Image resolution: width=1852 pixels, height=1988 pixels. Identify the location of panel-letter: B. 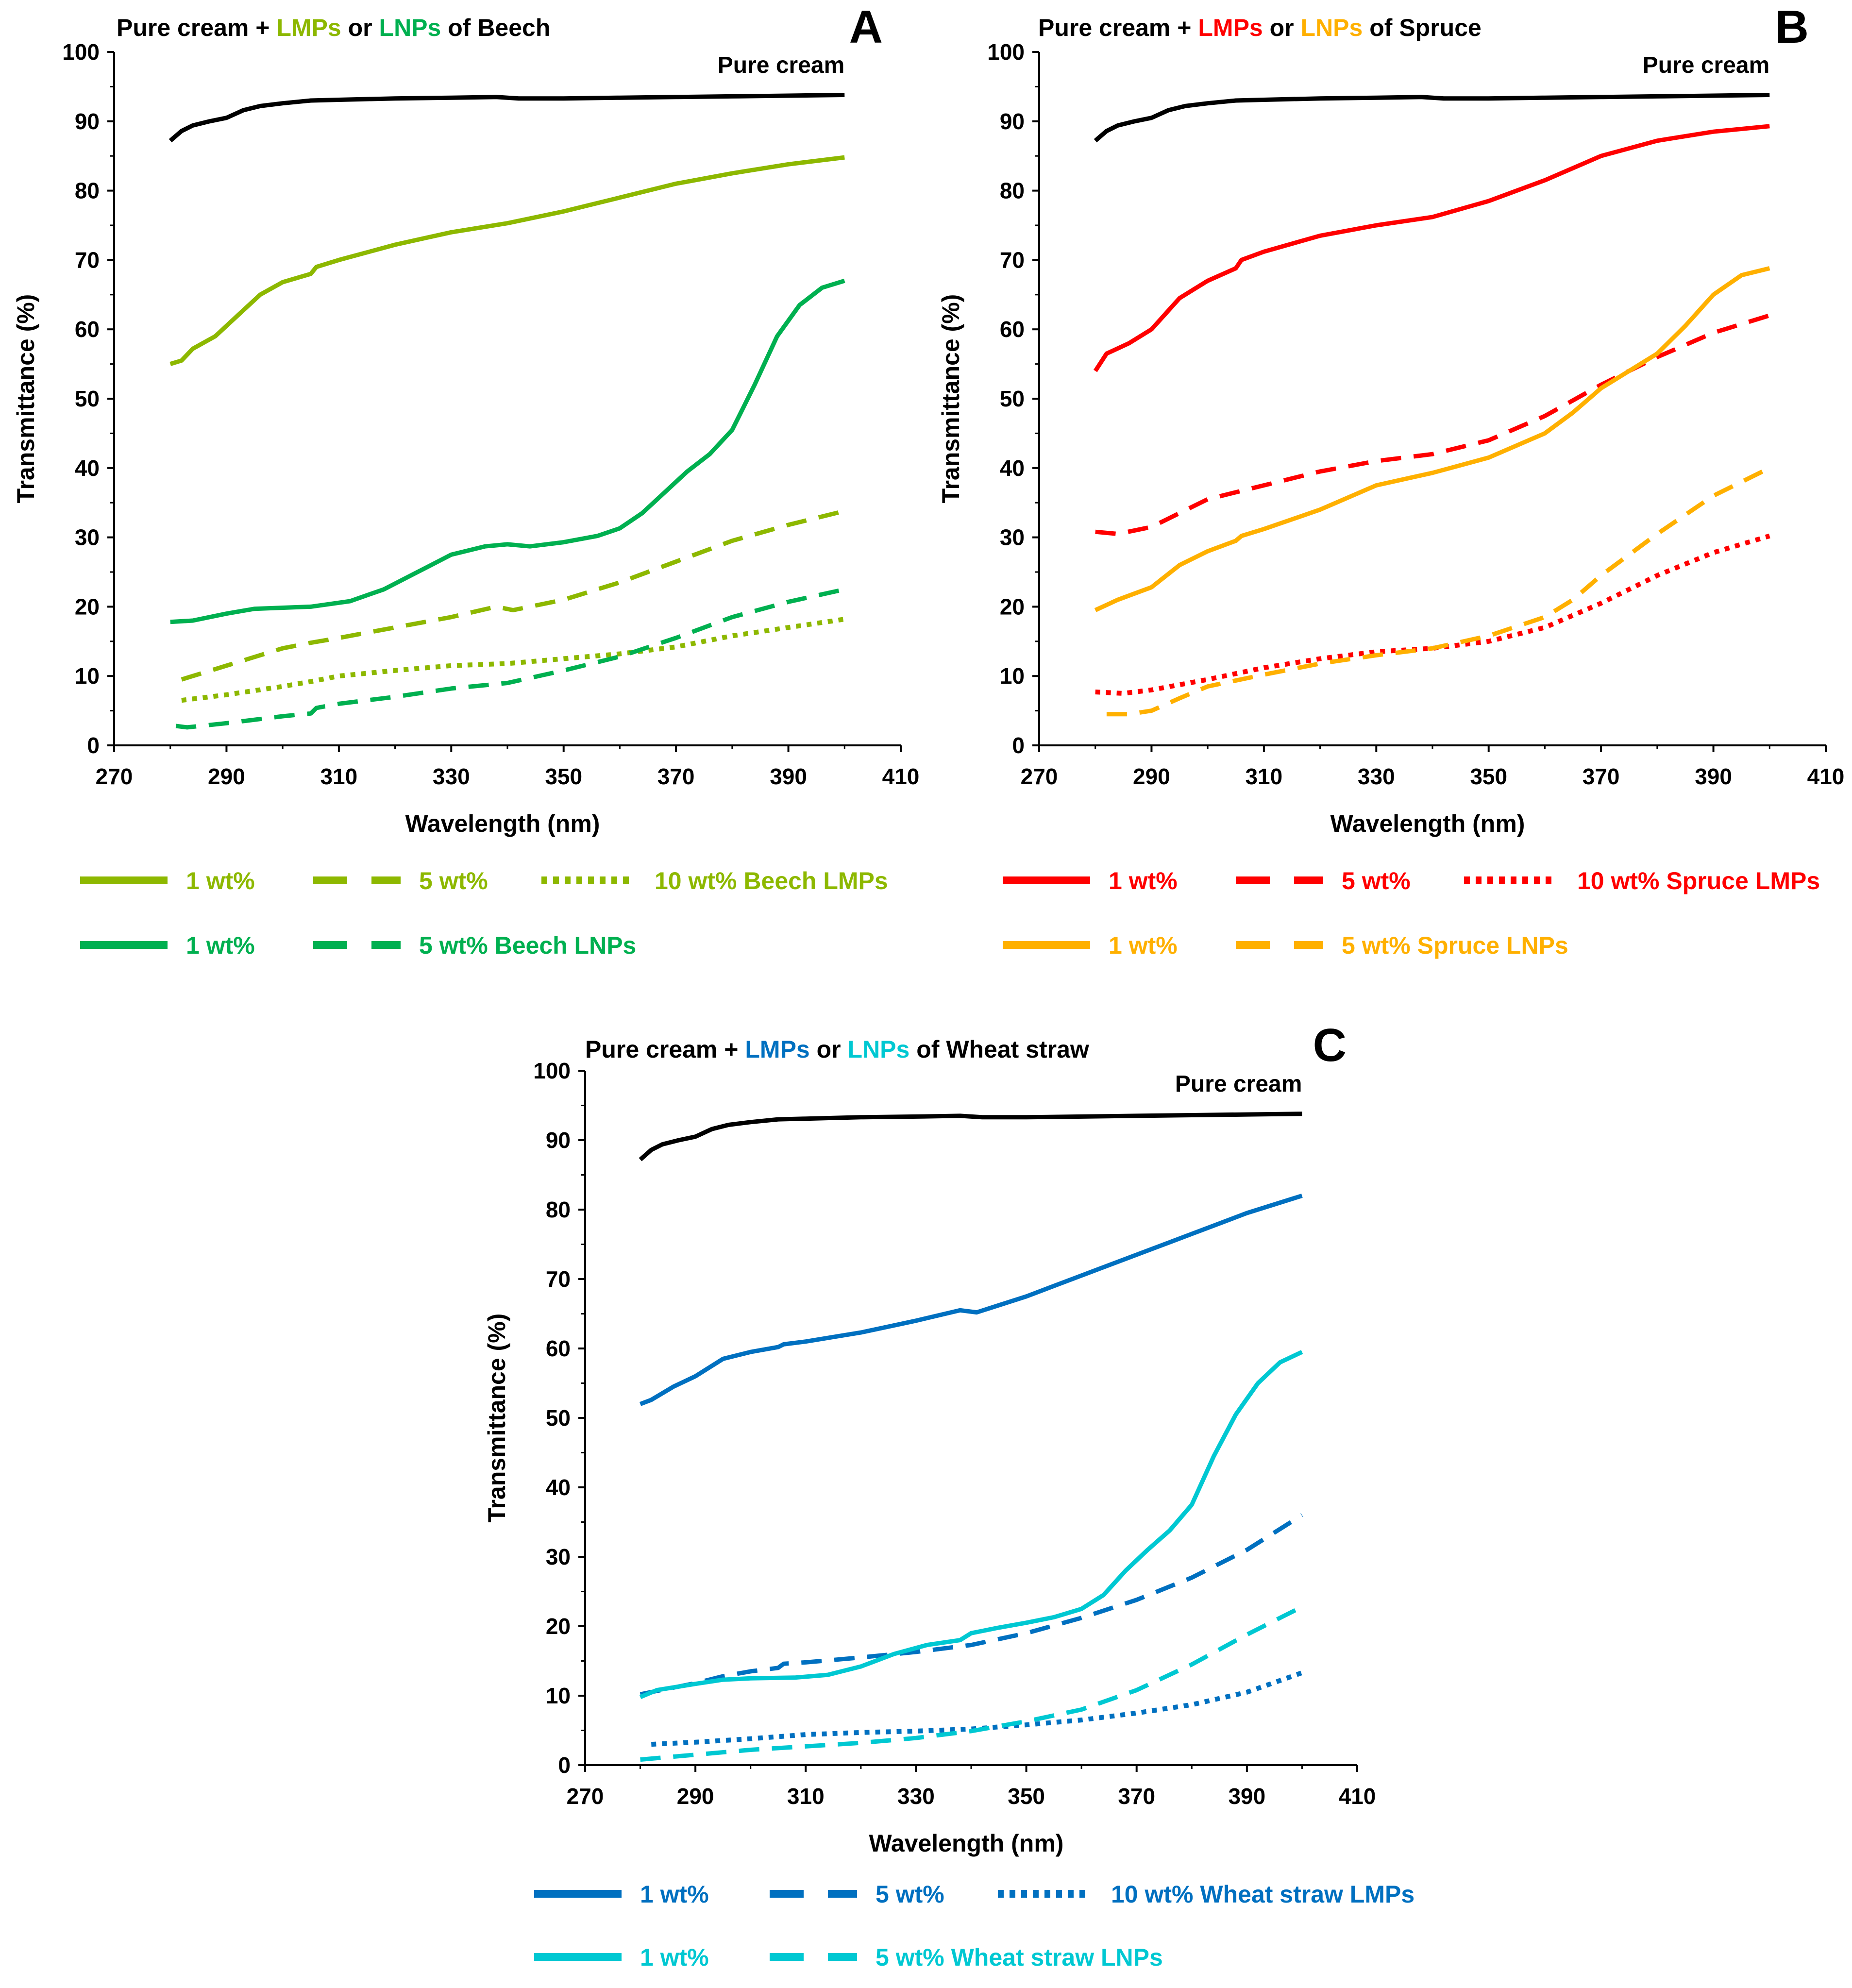
(1792, 27).